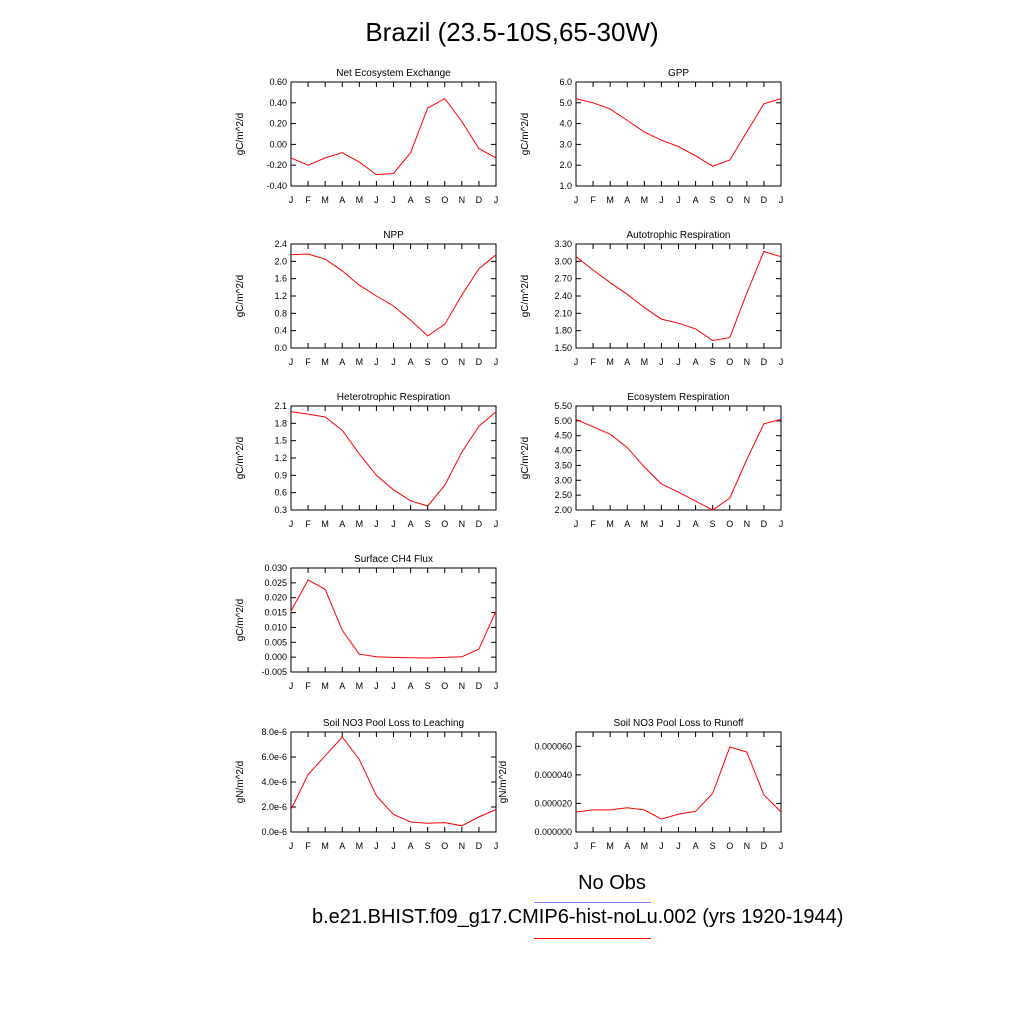 The width and height of the screenshot is (1024, 1024). Describe the element at coordinates (276, 165) in the screenshot. I see `chart-1-ytick-label: -0.20` at that location.